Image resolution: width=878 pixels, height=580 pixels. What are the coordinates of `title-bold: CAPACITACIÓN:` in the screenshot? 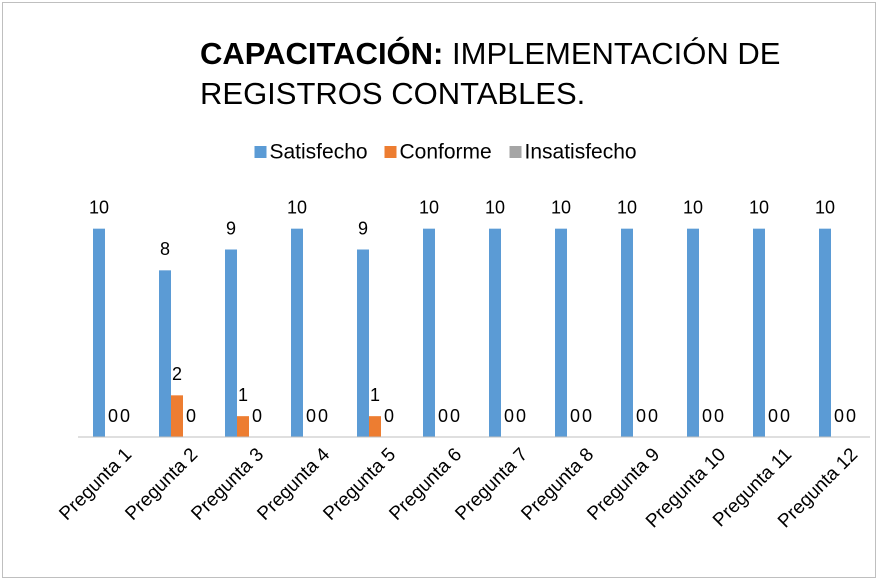 It's located at (322, 53).